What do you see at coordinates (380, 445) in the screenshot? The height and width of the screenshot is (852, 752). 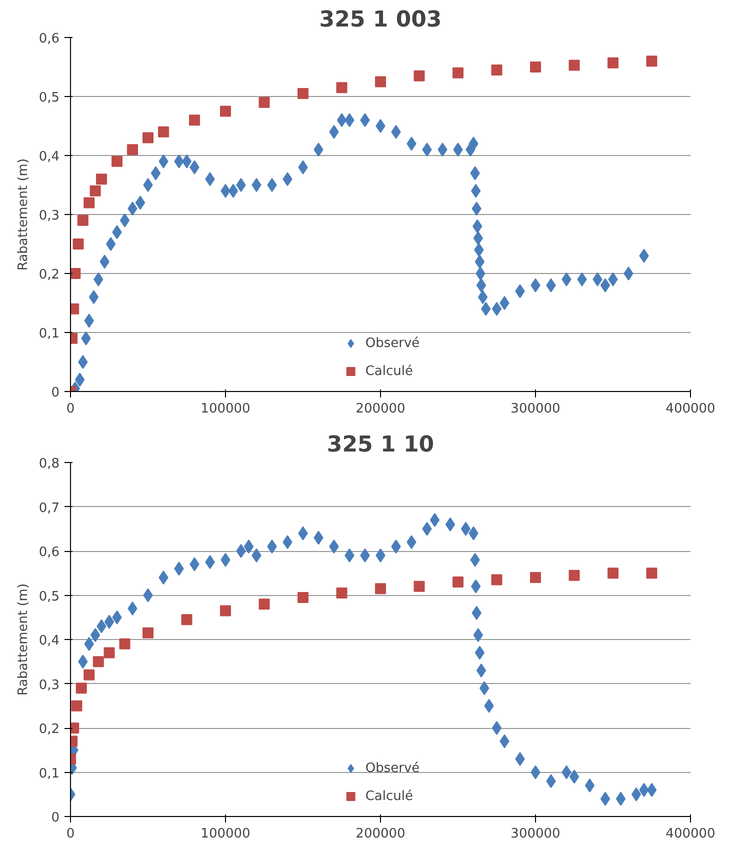 I see `chart-title: 325 1 10` at bounding box center [380, 445].